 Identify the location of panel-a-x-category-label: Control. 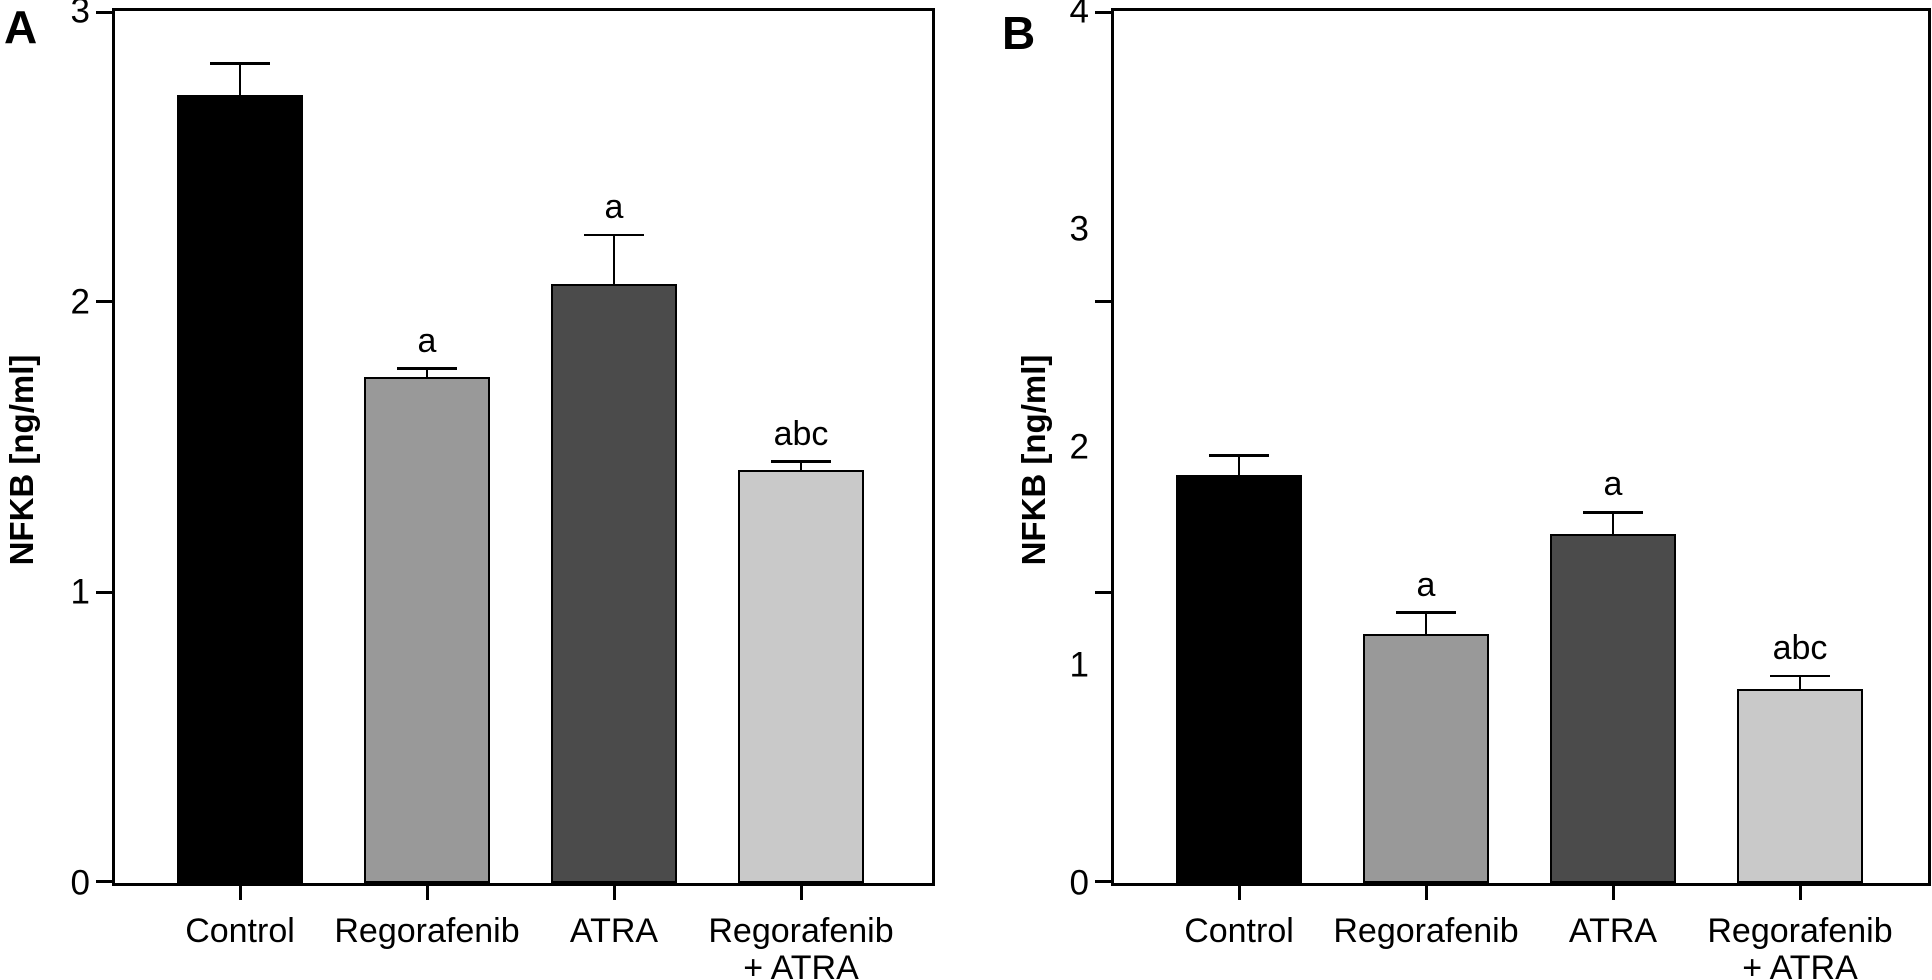
(240, 931).